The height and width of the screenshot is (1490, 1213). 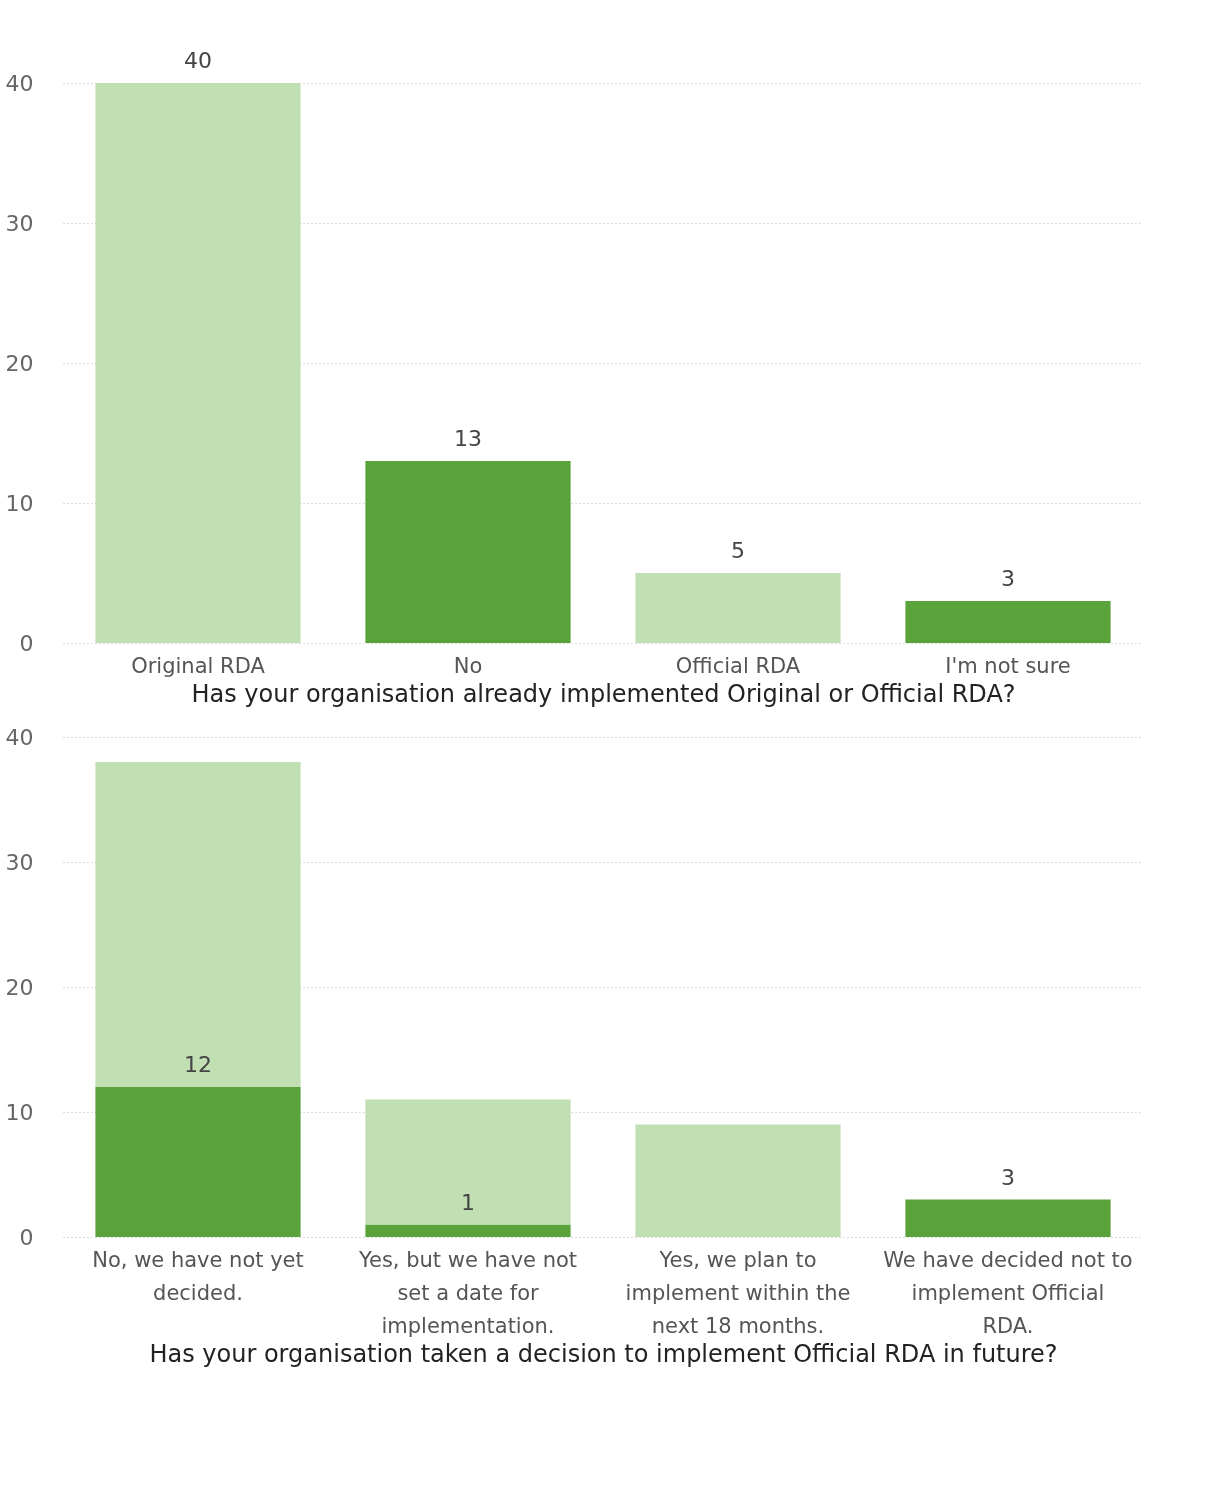 What do you see at coordinates (738, 665) in the screenshot?
I see `x-tick-label: Official RDA` at bounding box center [738, 665].